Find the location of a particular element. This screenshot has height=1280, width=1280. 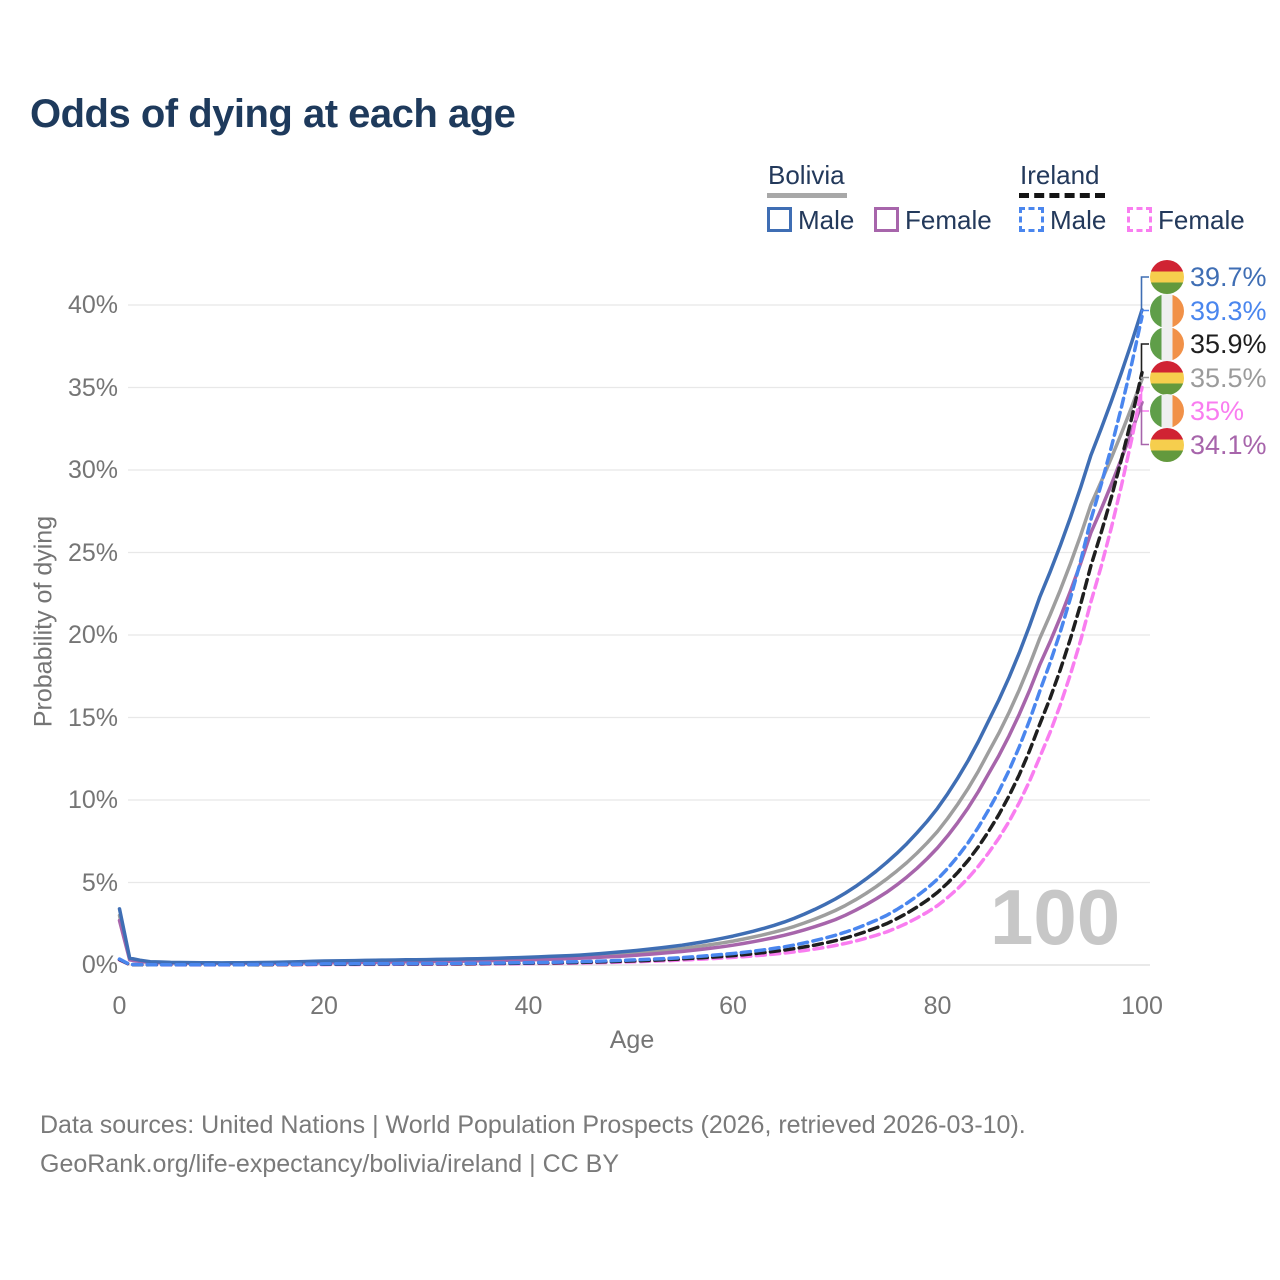

leader-line-bolivia-total is located at coordinates (1144, 378).